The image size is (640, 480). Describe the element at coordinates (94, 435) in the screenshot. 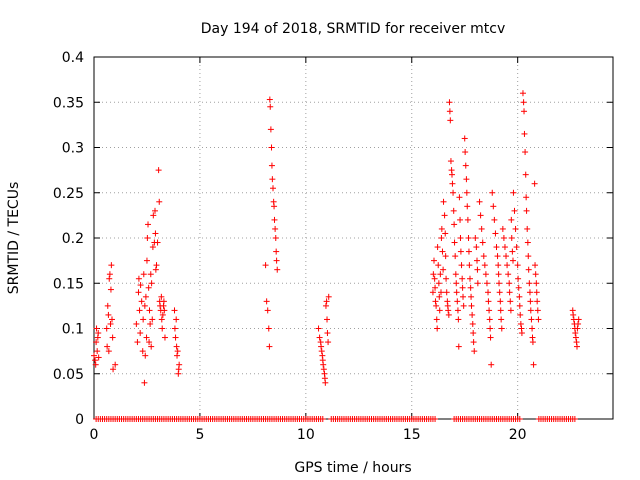

I see `x-tick-label: 0` at that location.